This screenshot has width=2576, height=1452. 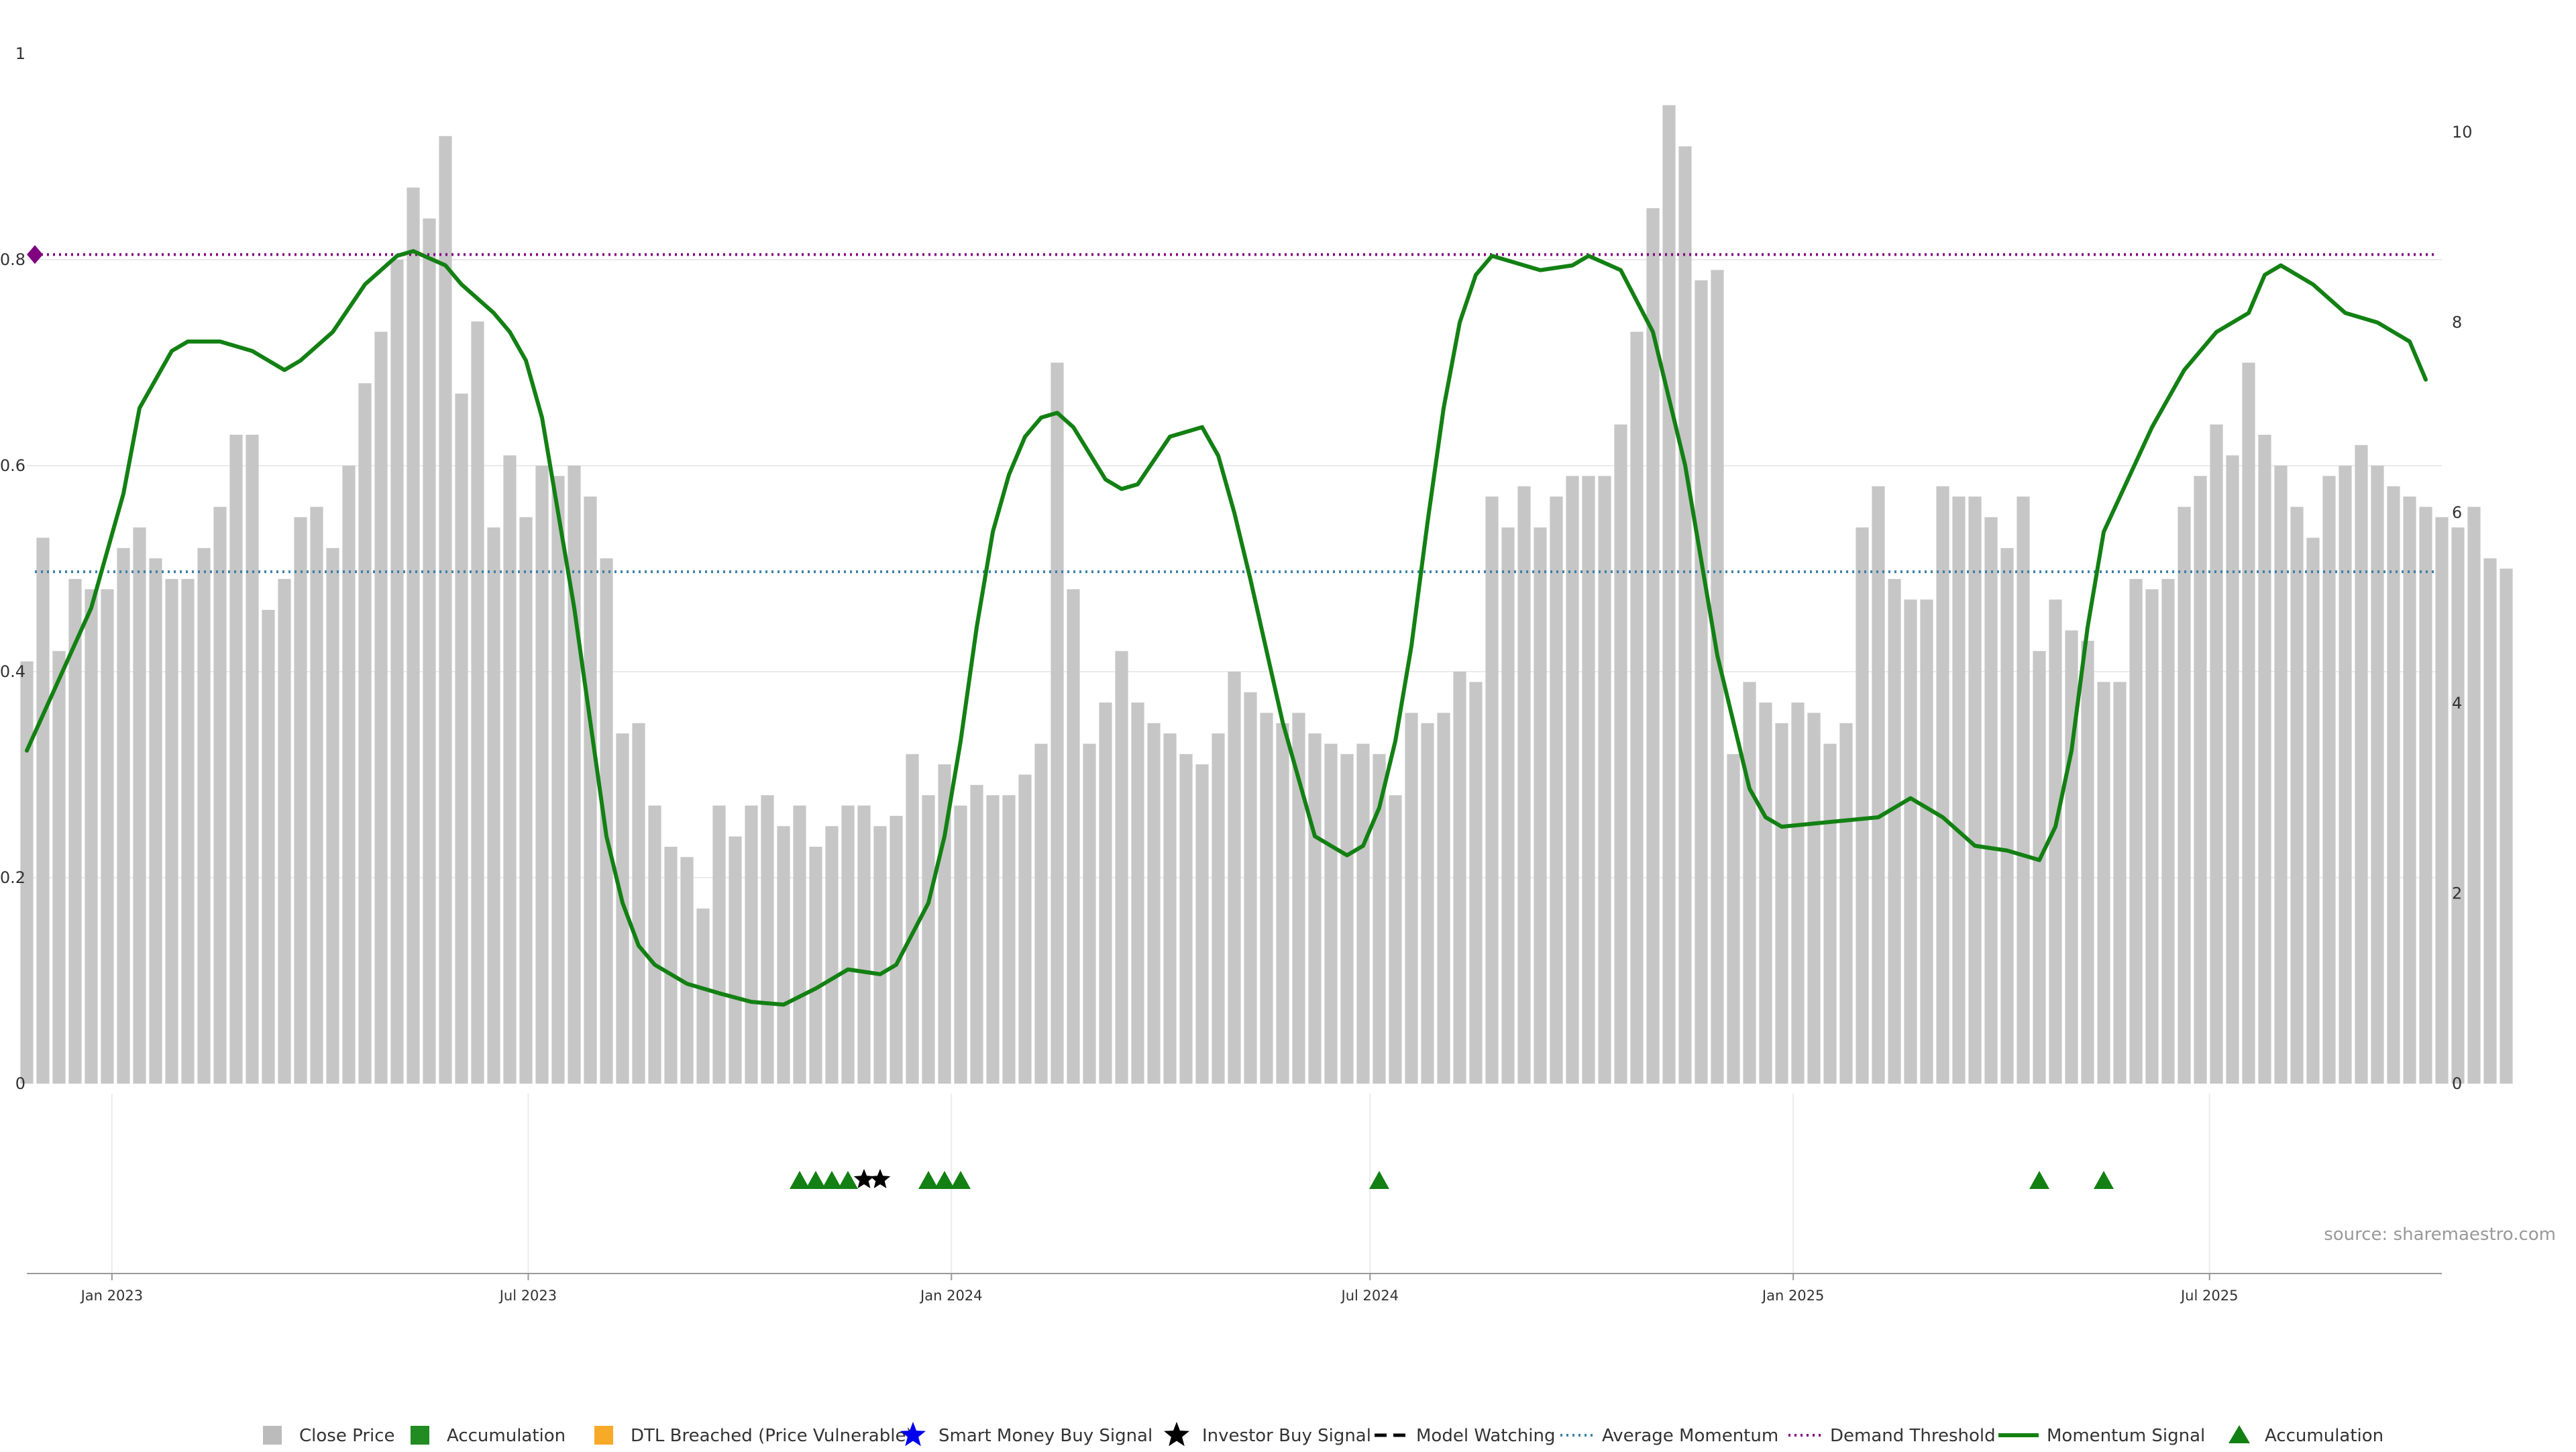 I want to click on legend-label-8: Momentum Signal, so click(x=2126, y=1436).